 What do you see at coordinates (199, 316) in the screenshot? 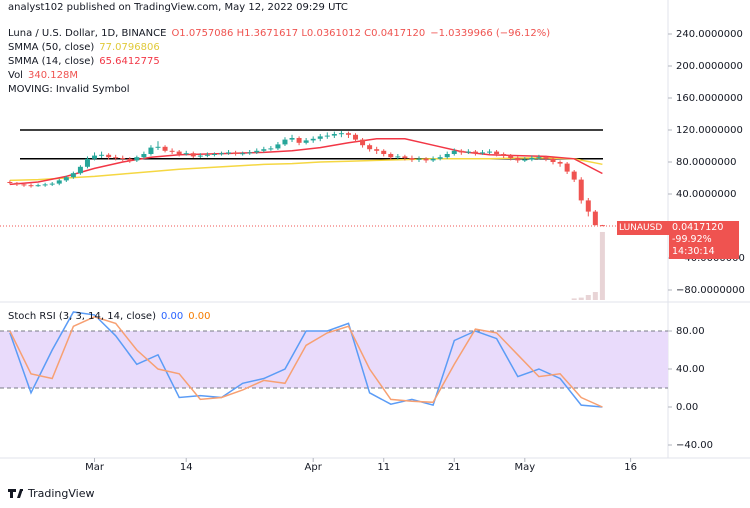
I see `legend-value: 0.00` at bounding box center [199, 316].